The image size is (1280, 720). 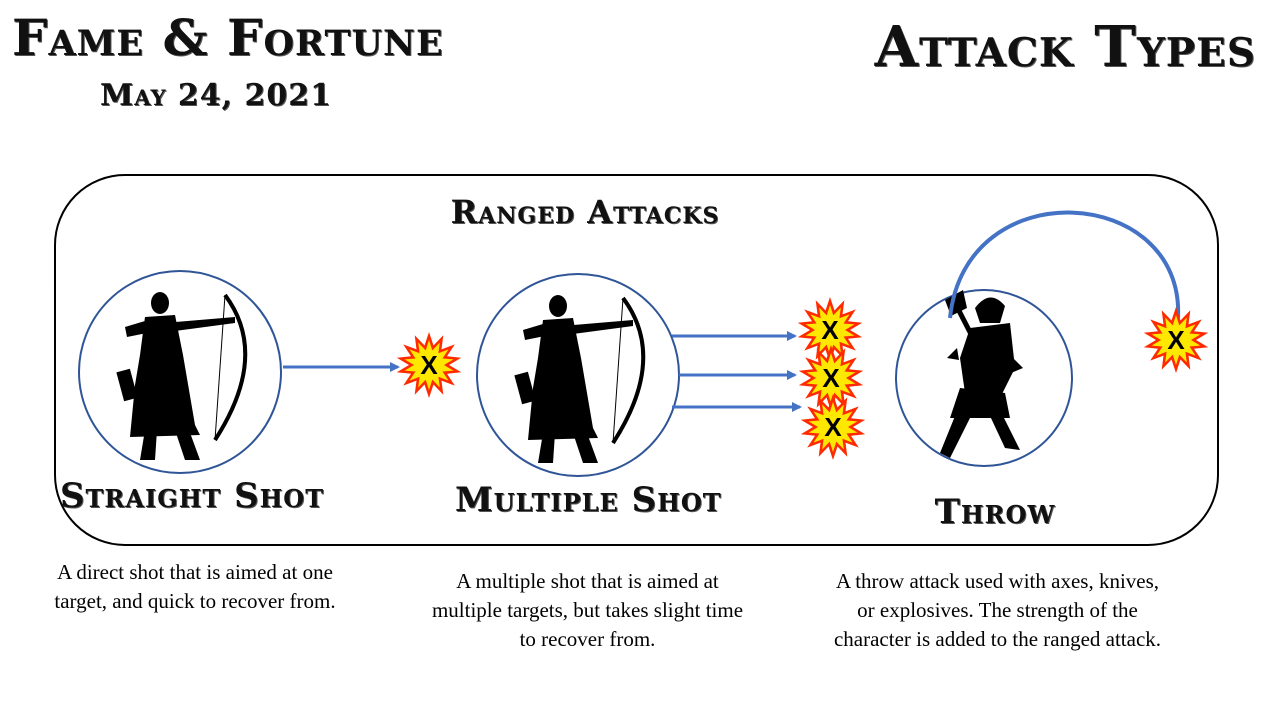 What do you see at coordinates (192, 496) in the screenshot?
I see `straight-shot-label: Straight Shot` at bounding box center [192, 496].